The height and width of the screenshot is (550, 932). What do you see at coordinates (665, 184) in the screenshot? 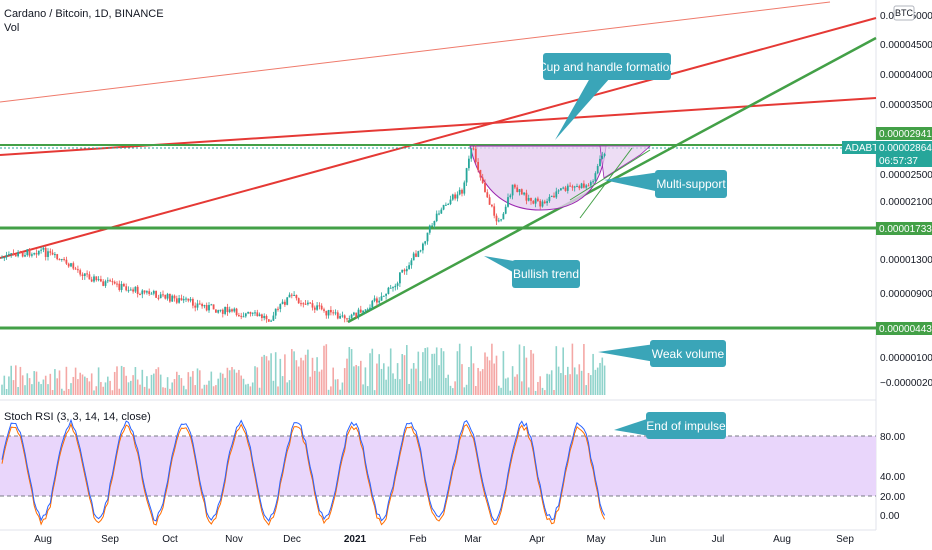
I see `callout-multi-support: Multi-support` at bounding box center [665, 184].